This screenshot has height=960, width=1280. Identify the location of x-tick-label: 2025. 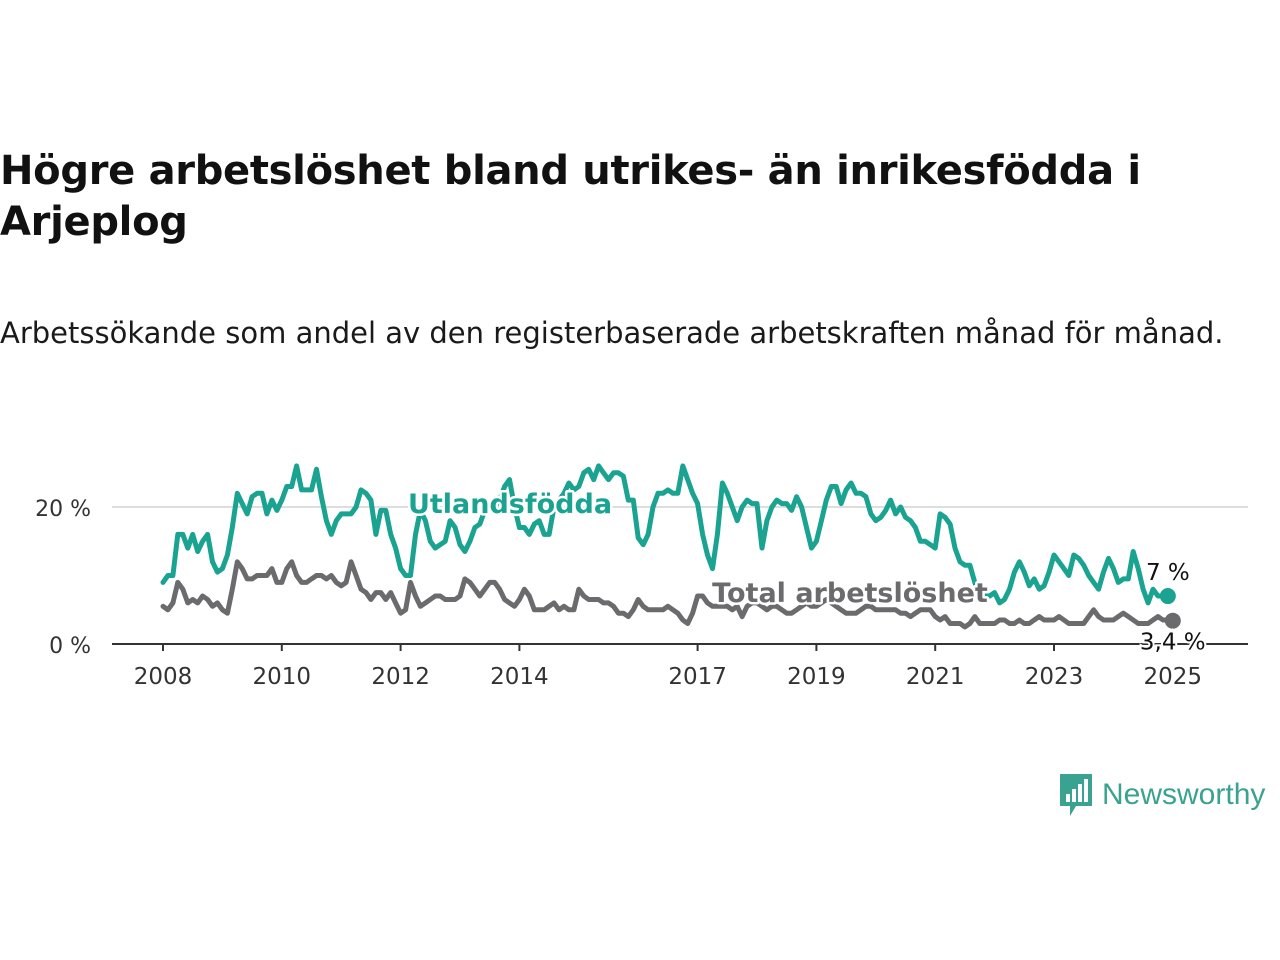
(1173, 677).